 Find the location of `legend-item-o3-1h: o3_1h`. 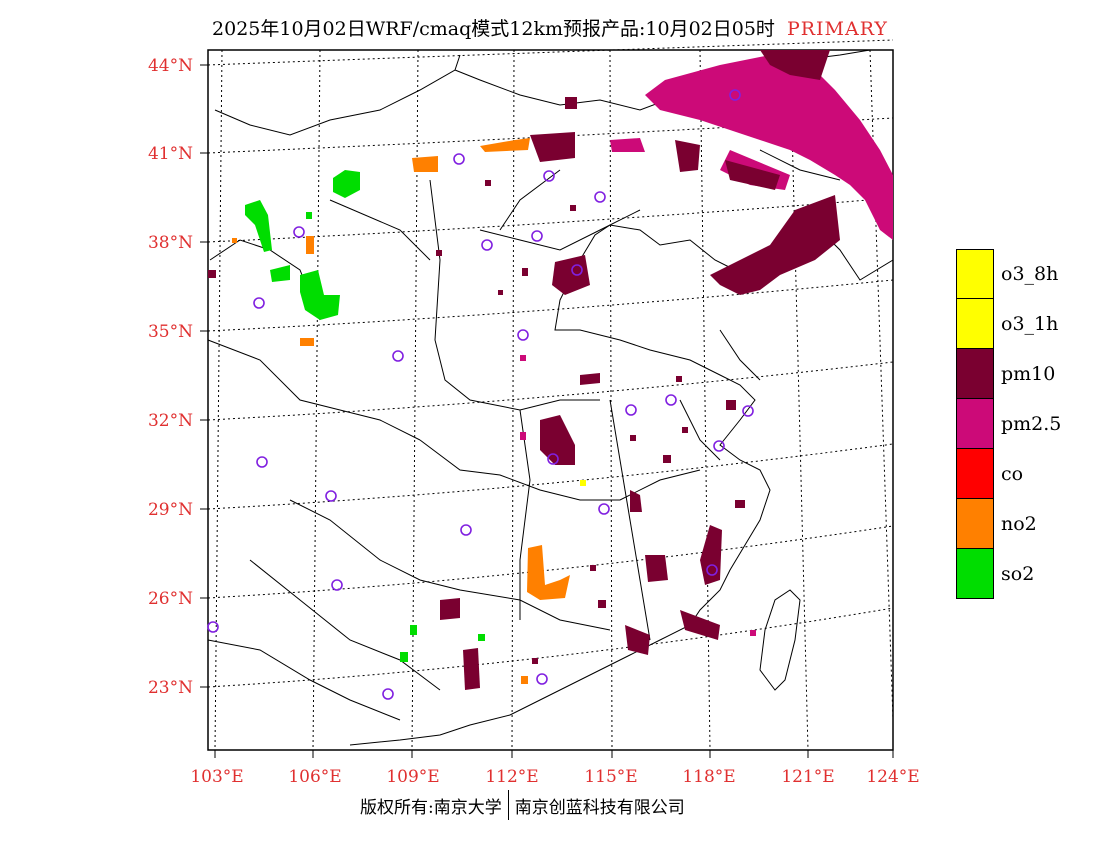

legend-item-o3-1h: o3_1h is located at coordinates (1008, 324).